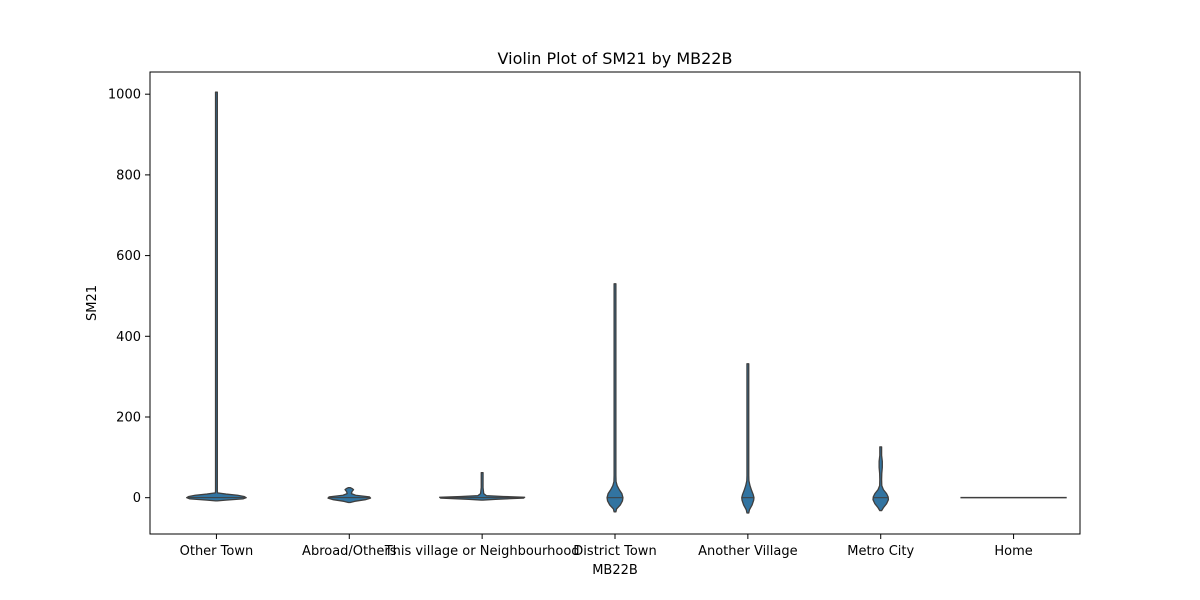  Describe the element at coordinates (748, 551) in the screenshot. I see `x-tick-label: Another Village` at that location.